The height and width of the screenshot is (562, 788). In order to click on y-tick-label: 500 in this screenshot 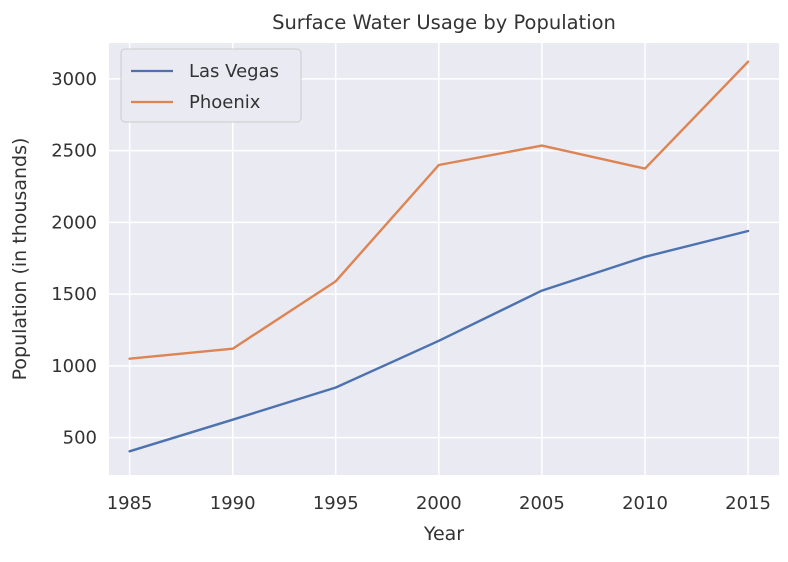, I will do `click(80, 438)`.